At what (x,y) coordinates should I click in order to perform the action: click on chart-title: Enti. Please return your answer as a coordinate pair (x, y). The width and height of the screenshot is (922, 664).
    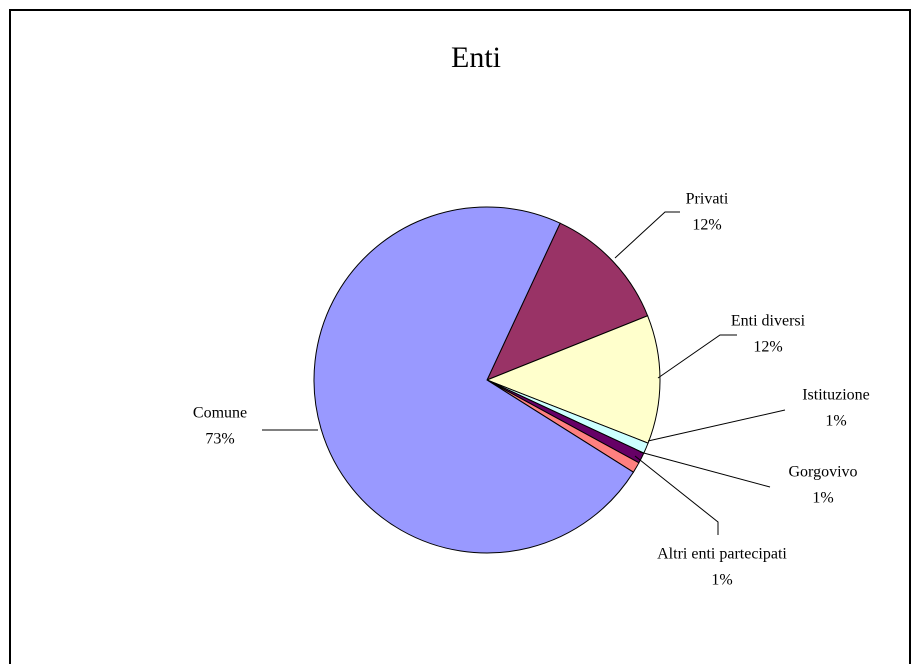
    Looking at the image, I should click on (476, 57).